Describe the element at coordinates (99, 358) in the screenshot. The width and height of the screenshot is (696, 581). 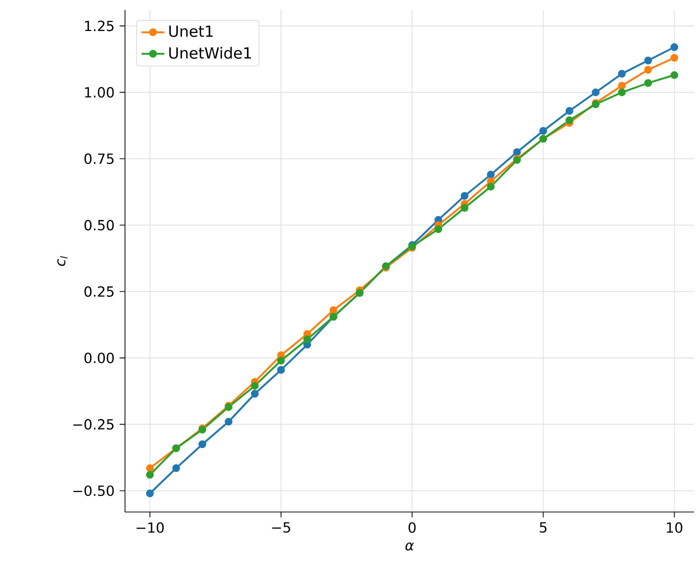
I see `y-tick-label: 0.00` at that location.